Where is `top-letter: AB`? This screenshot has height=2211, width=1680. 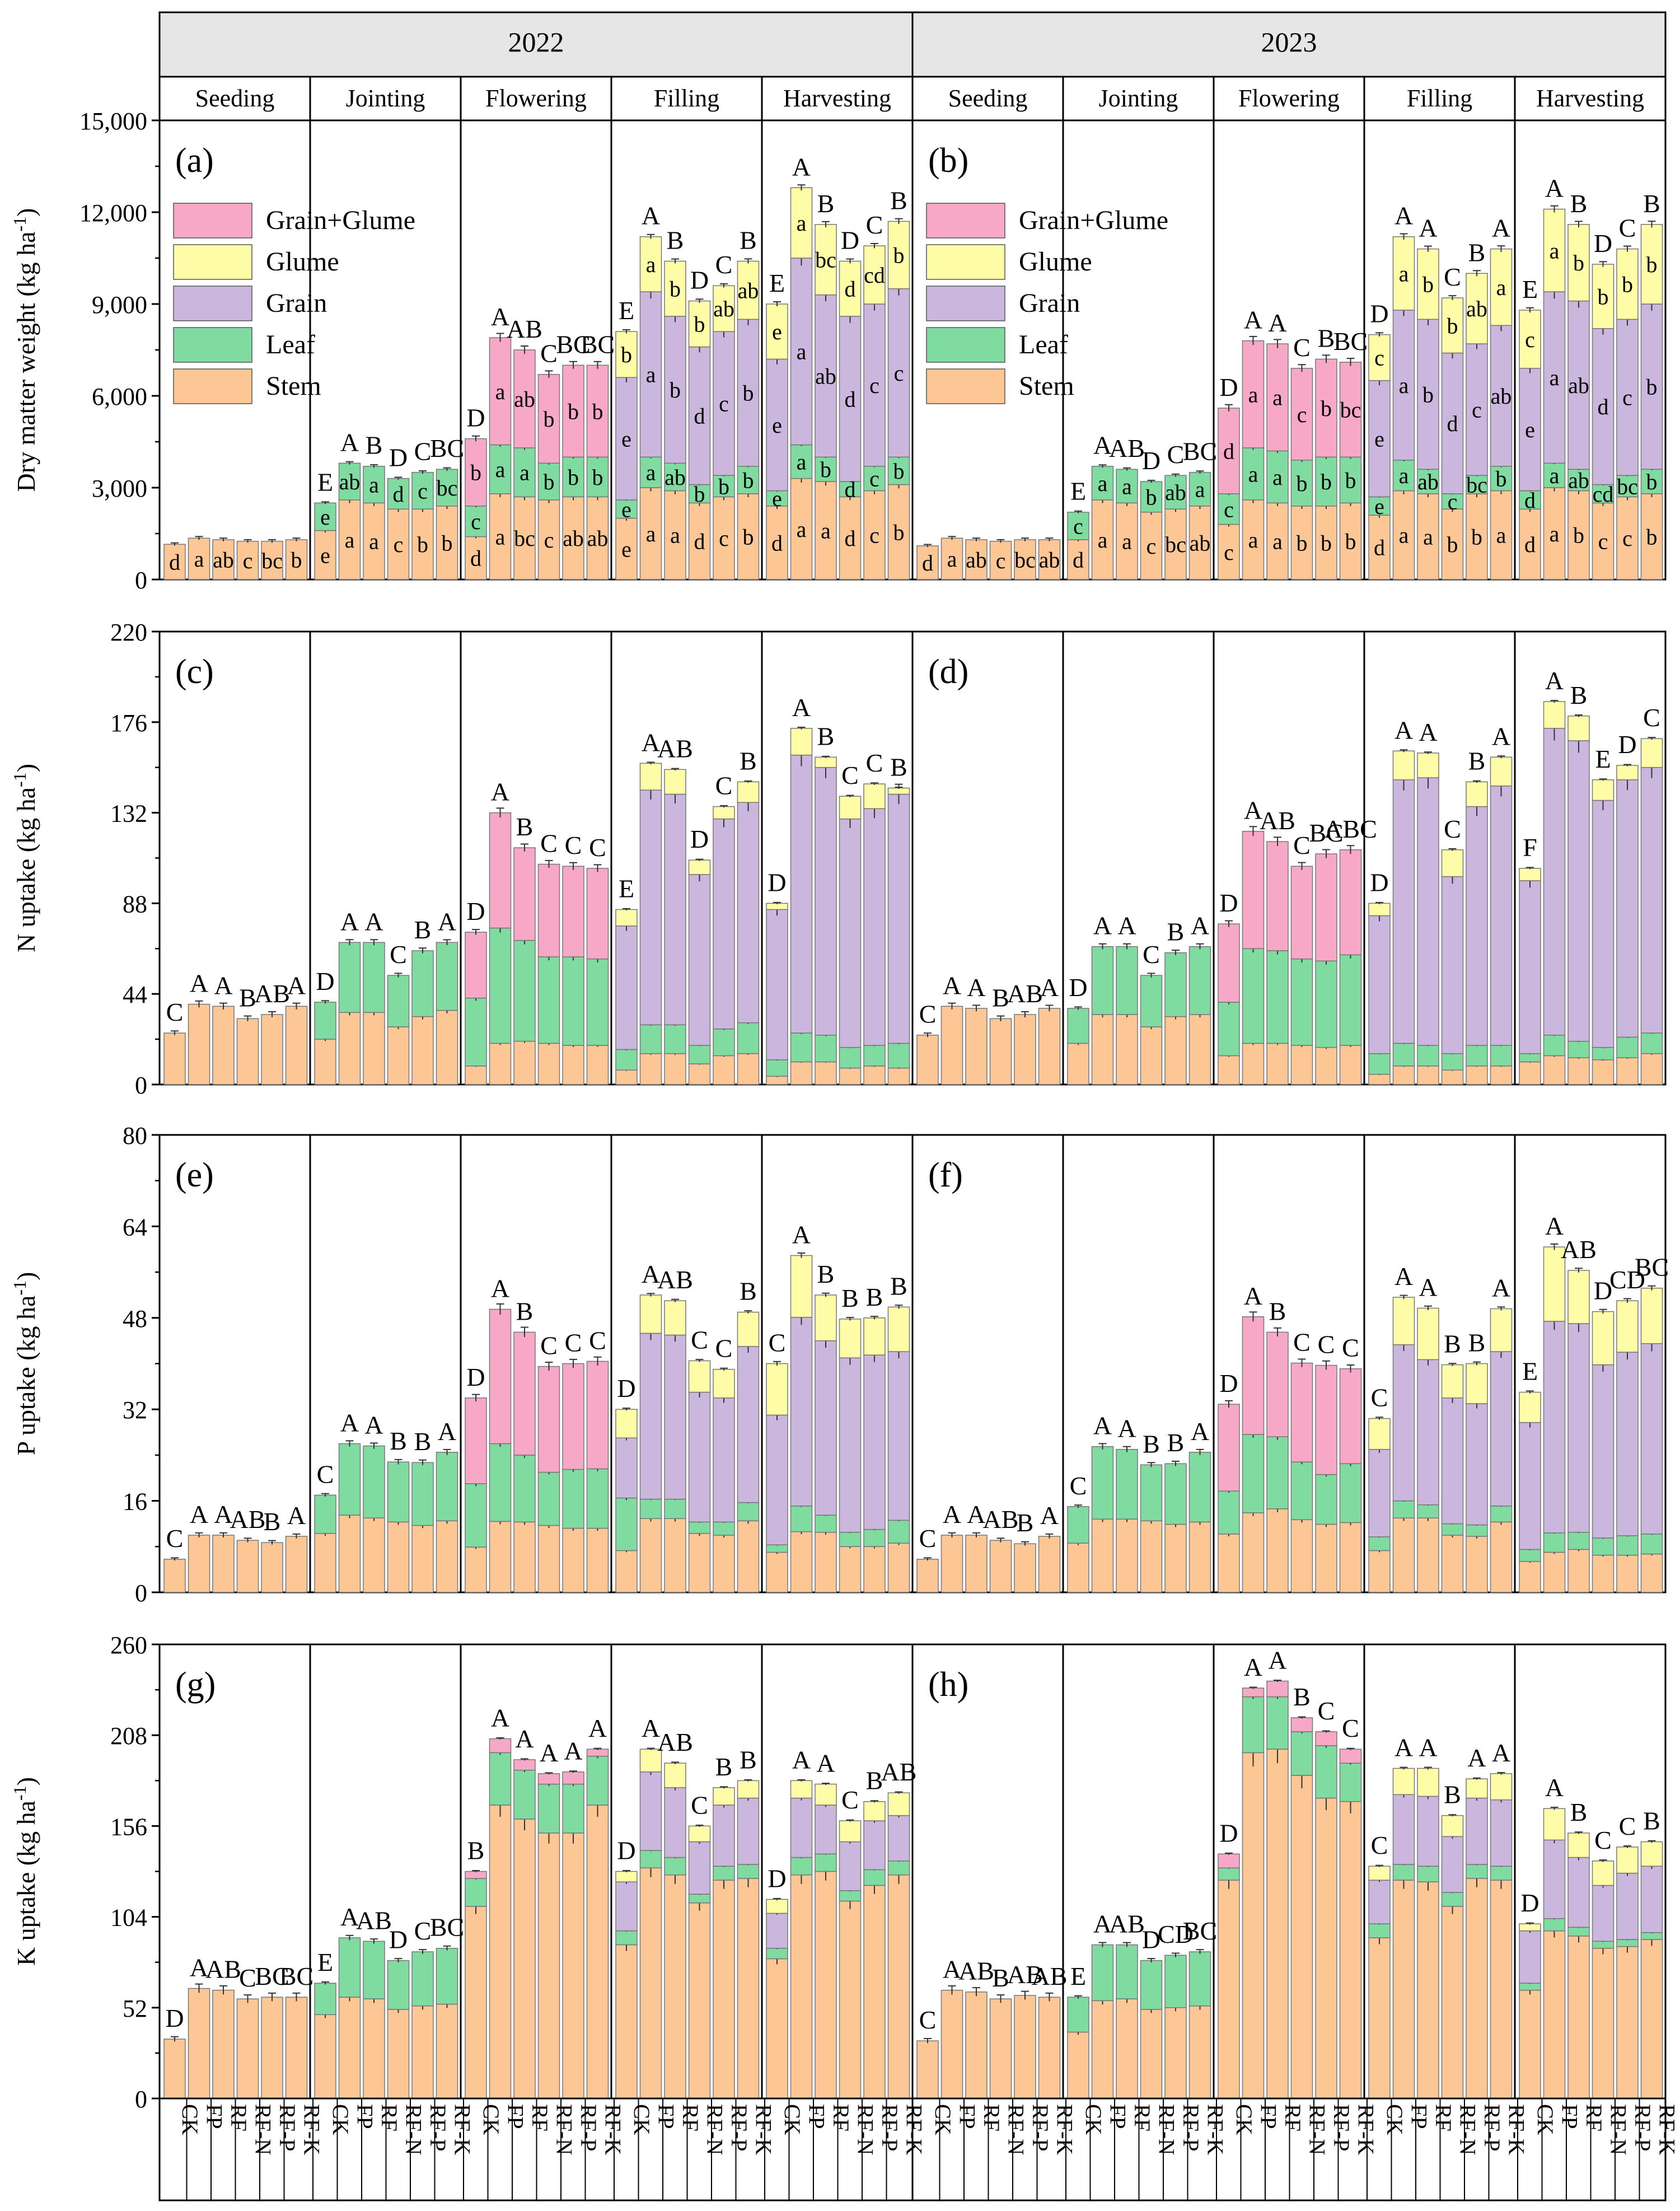 top-letter: AB is located at coordinates (1050, 1976).